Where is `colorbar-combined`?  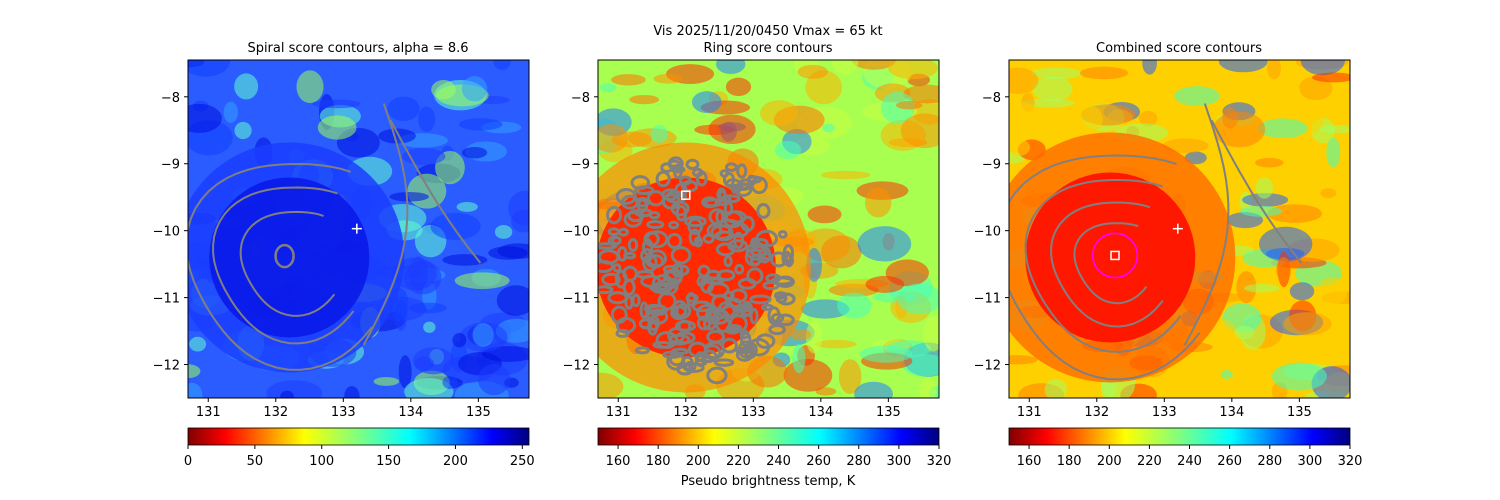
colorbar-combined is located at coordinates (1179, 436).